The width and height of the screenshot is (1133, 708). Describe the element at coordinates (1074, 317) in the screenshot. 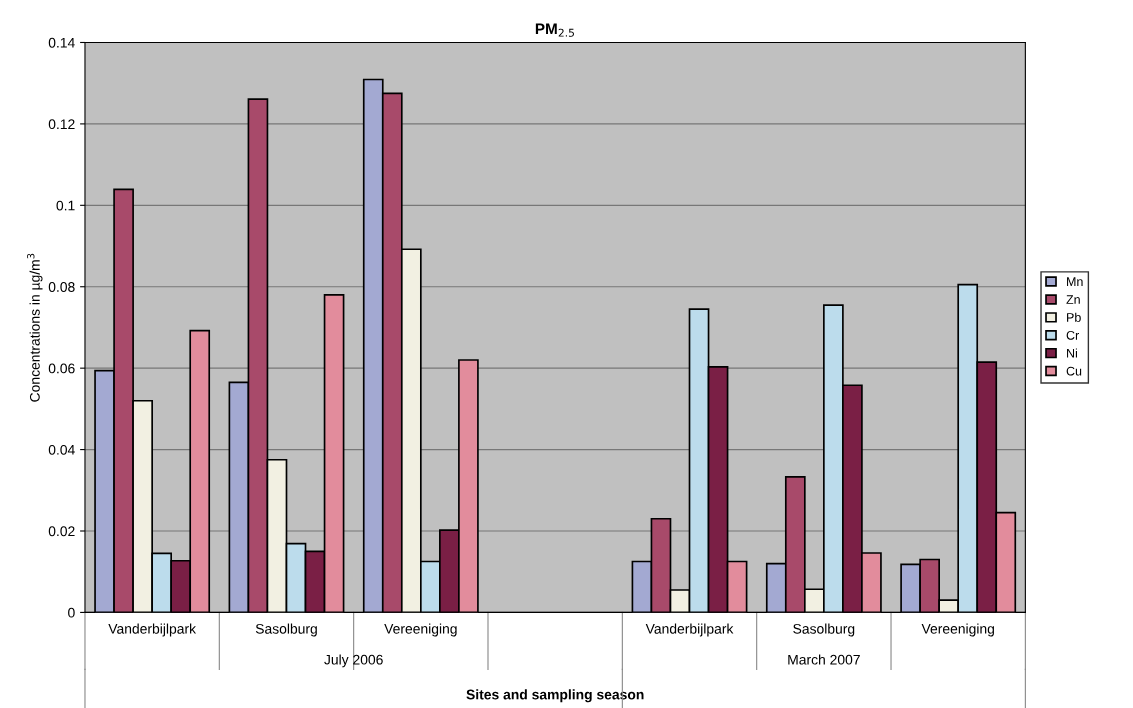

I see `legend-label: Pb` at that location.